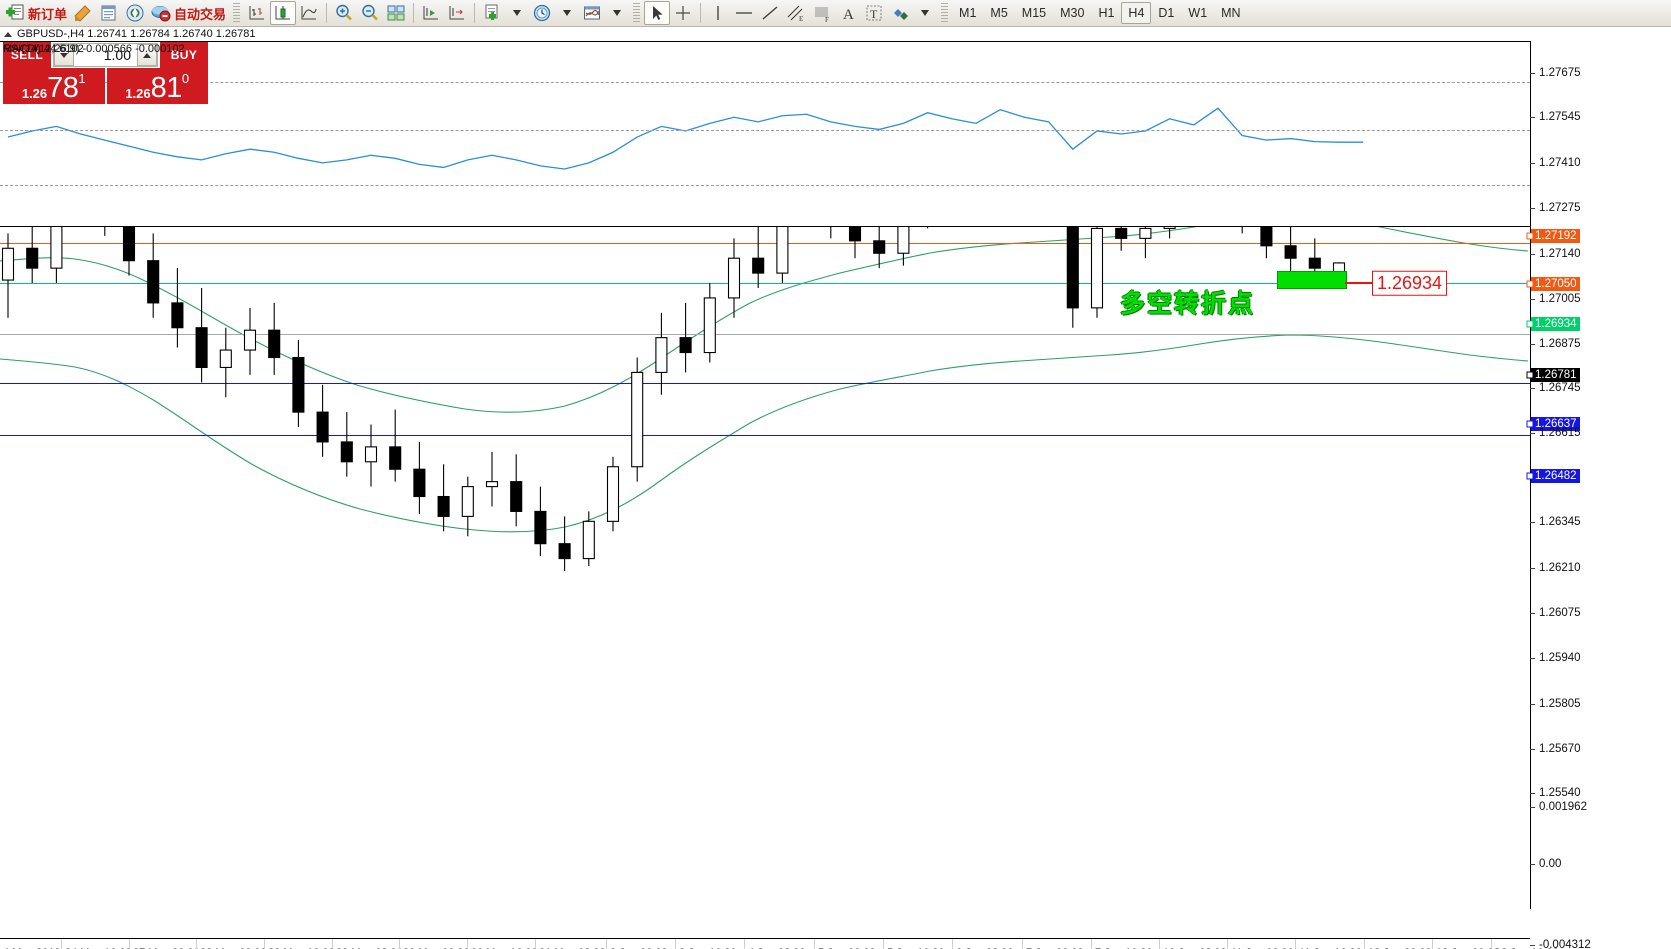 This screenshot has width=1671, height=949. I want to click on period-button, so click(542, 13).